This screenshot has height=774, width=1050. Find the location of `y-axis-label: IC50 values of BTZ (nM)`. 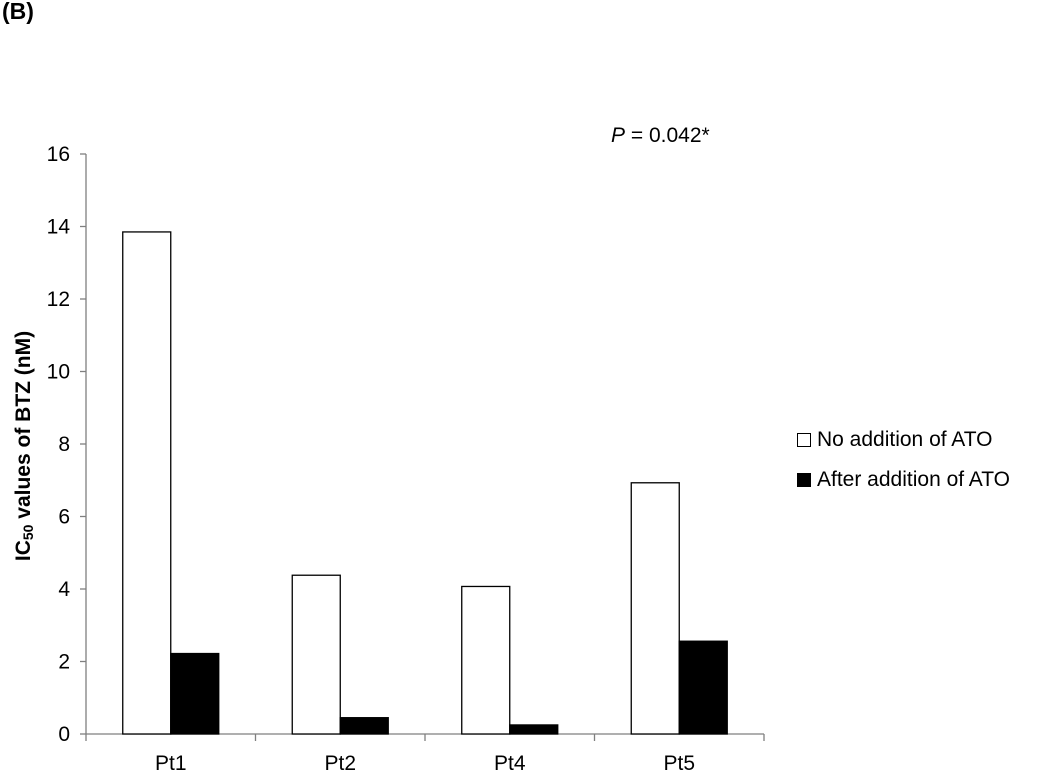

y-axis-label: IC50 values of BTZ (nM) is located at coordinates (24, 446).